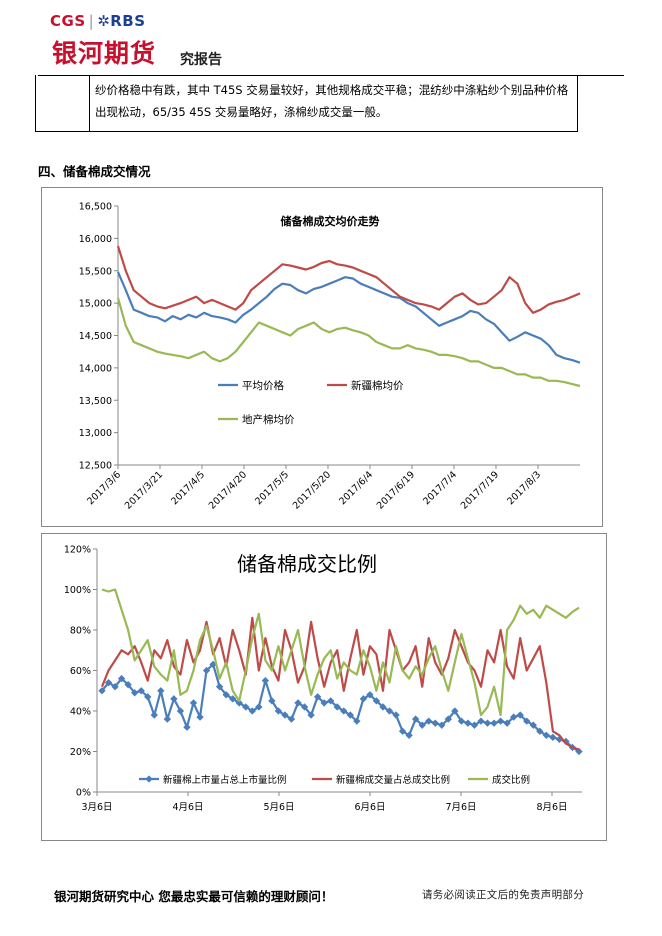  Describe the element at coordinates (524, 488) in the screenshot. I see `x-tick-label: 2017/8/3` at that location.